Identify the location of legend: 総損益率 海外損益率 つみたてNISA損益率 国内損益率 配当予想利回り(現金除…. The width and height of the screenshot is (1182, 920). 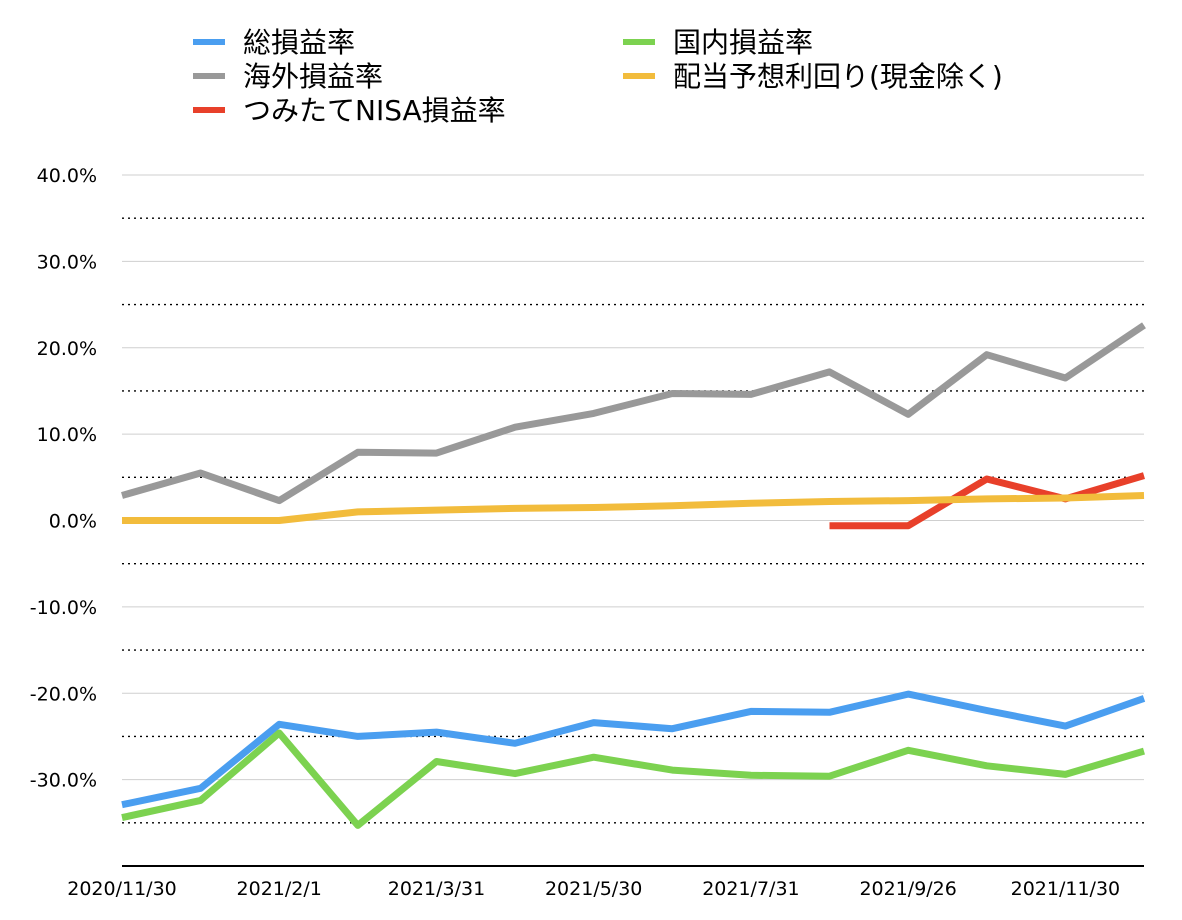
(598, 76).